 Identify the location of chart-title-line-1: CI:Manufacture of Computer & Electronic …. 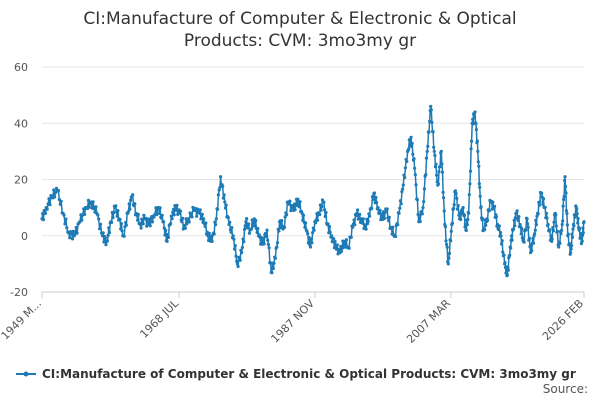
(299, 19).